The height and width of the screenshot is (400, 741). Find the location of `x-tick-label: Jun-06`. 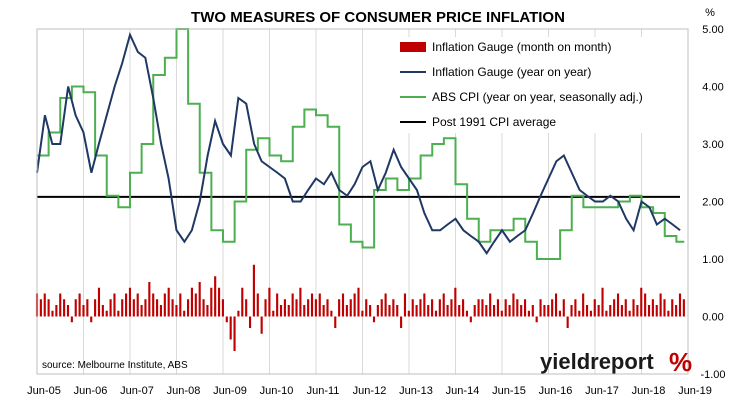

x-tick-label: Jun-06 is located at coordinates (91, 391).